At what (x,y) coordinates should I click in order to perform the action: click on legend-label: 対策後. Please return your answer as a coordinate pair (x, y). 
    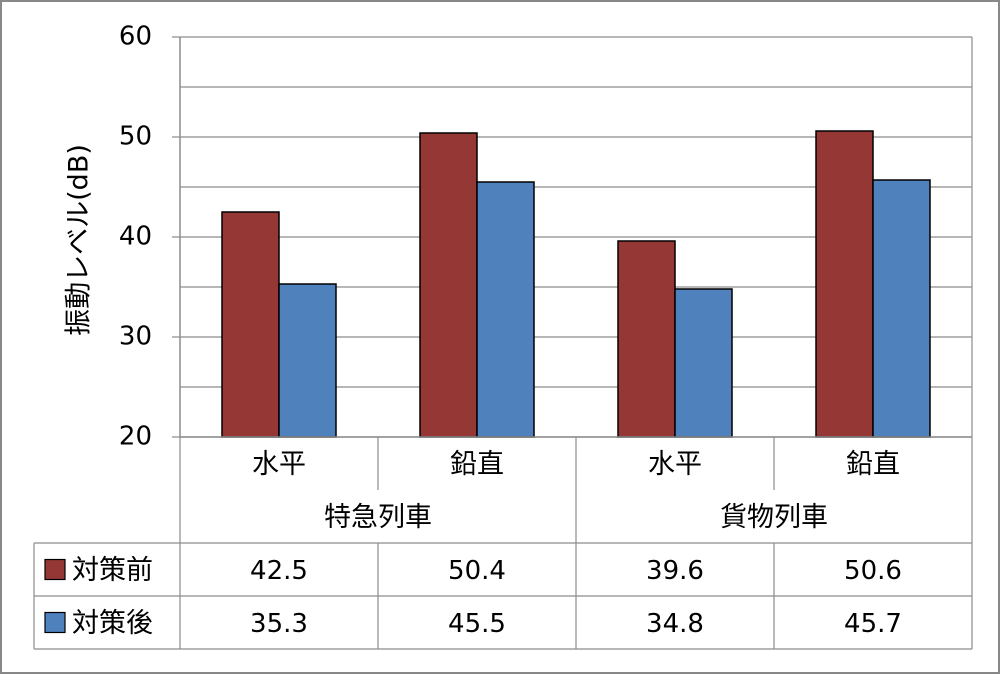
    Looking at the image, I should click on (112, 623).